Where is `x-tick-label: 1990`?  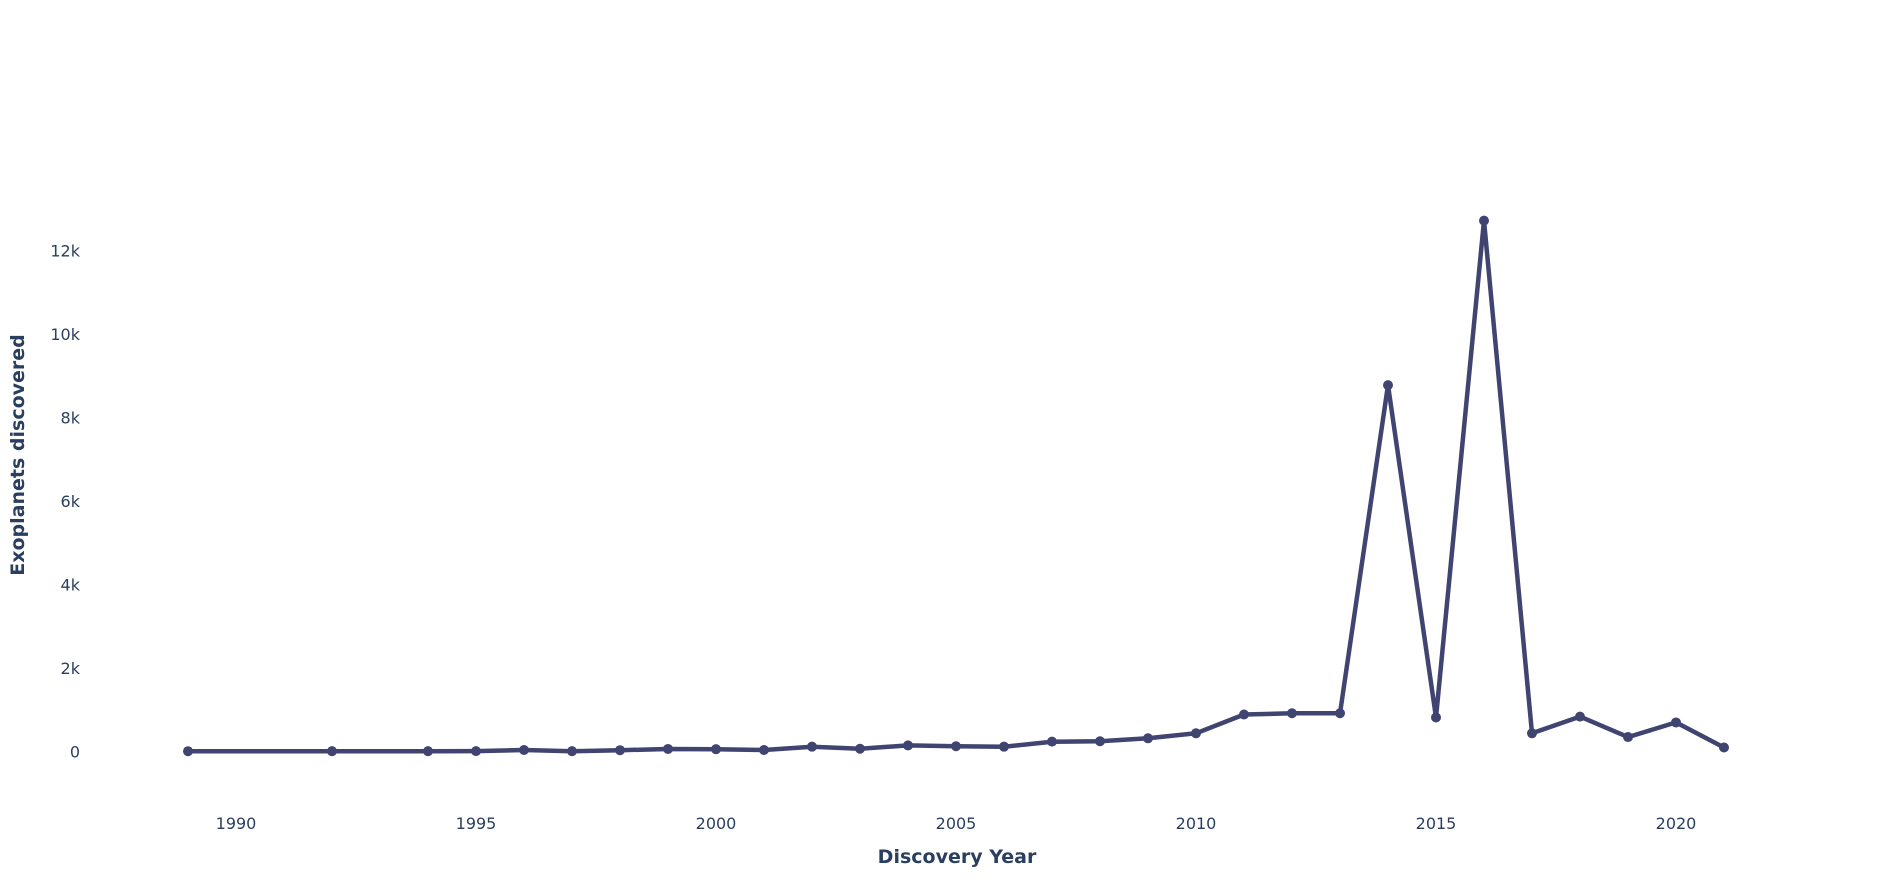
x-tick-label: 1990 is located at coordinates (236, 823).